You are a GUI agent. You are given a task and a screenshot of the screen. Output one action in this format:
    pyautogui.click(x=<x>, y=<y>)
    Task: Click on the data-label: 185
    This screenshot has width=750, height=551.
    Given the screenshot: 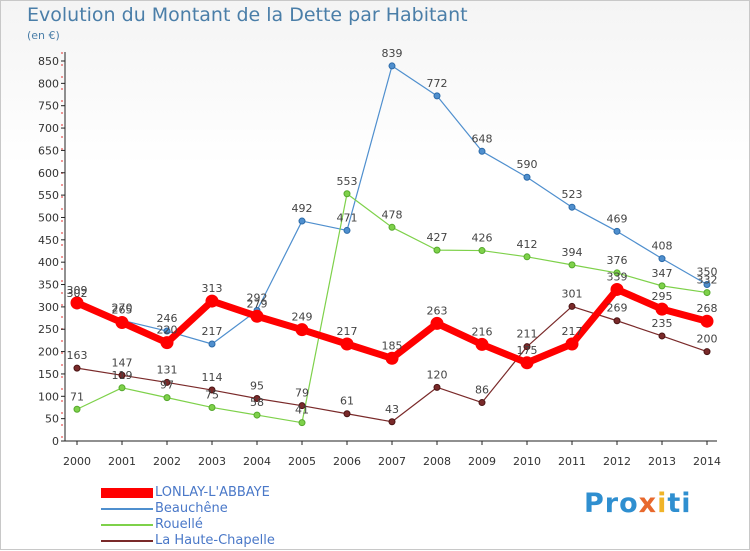 What is the action you would take?
    pyautogui.click(x=392, y=345)
    